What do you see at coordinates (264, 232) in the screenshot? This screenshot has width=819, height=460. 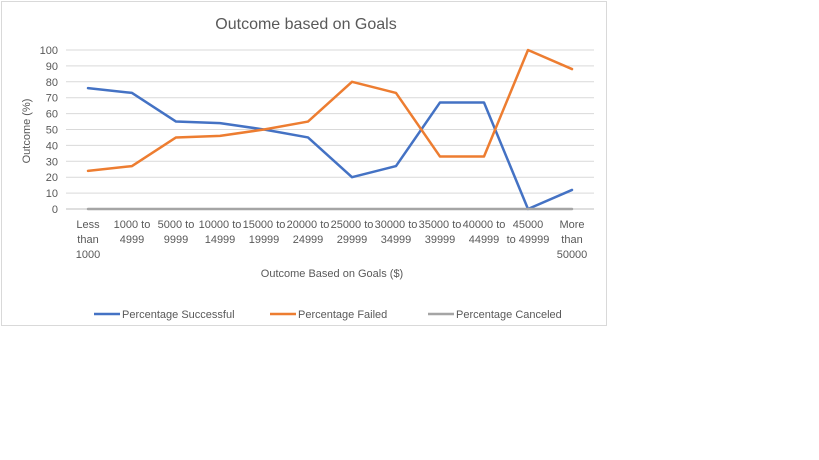 I see `x-tick-label: 15000 to 19999` at bounding box center [264, 232].